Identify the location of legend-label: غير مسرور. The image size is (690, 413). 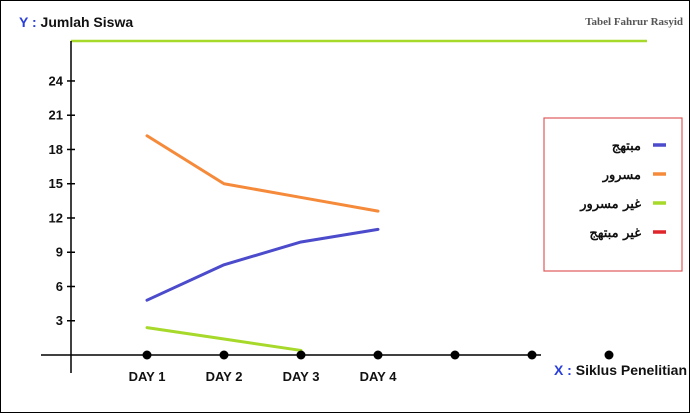
(610, 204).